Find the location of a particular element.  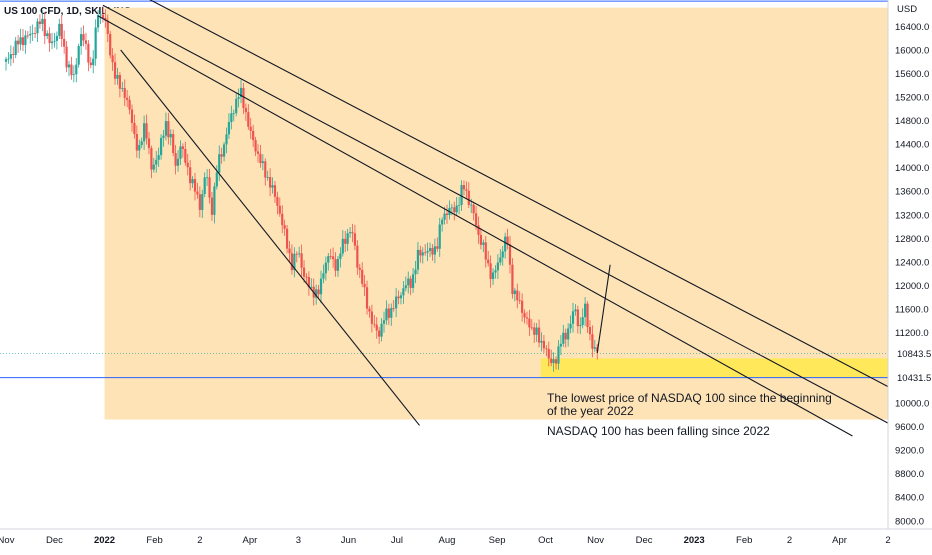

y-tick-label: 13200.0 is located at coordinates (912, 215).